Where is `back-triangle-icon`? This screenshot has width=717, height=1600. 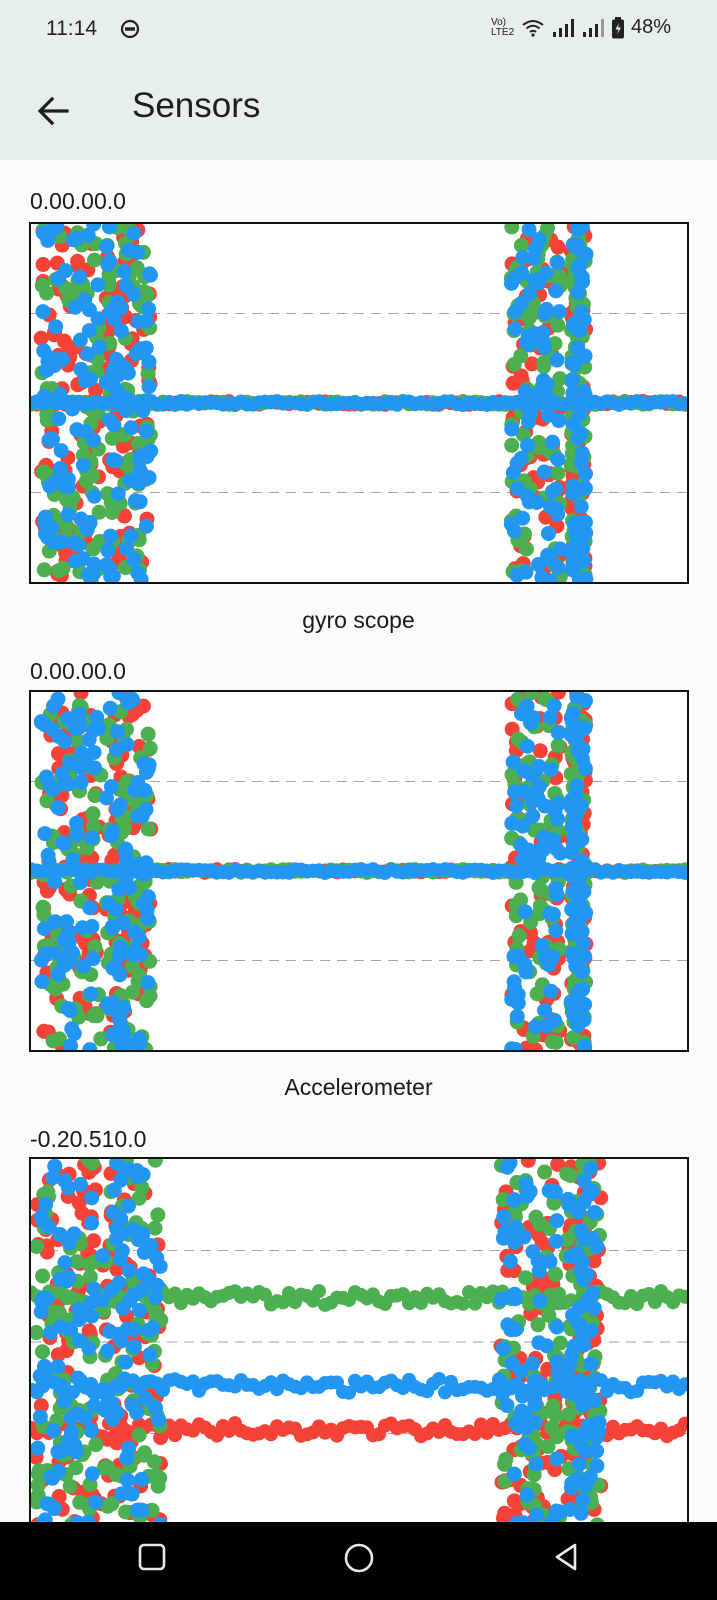 back-triangle-icon is located at coordinates (566, 1557).